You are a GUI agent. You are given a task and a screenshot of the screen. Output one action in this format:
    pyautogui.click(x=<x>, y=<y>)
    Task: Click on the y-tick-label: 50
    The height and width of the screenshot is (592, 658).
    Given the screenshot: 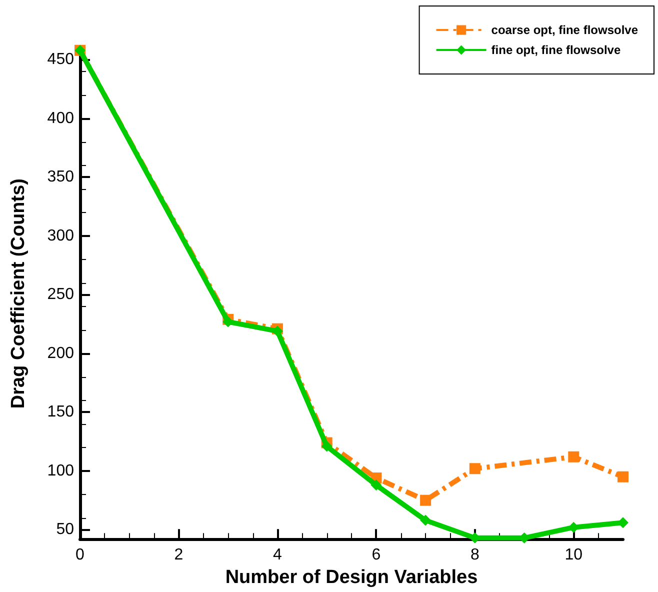 What is the action you would take?
    pyautogui.click(x=65, y=529)
    